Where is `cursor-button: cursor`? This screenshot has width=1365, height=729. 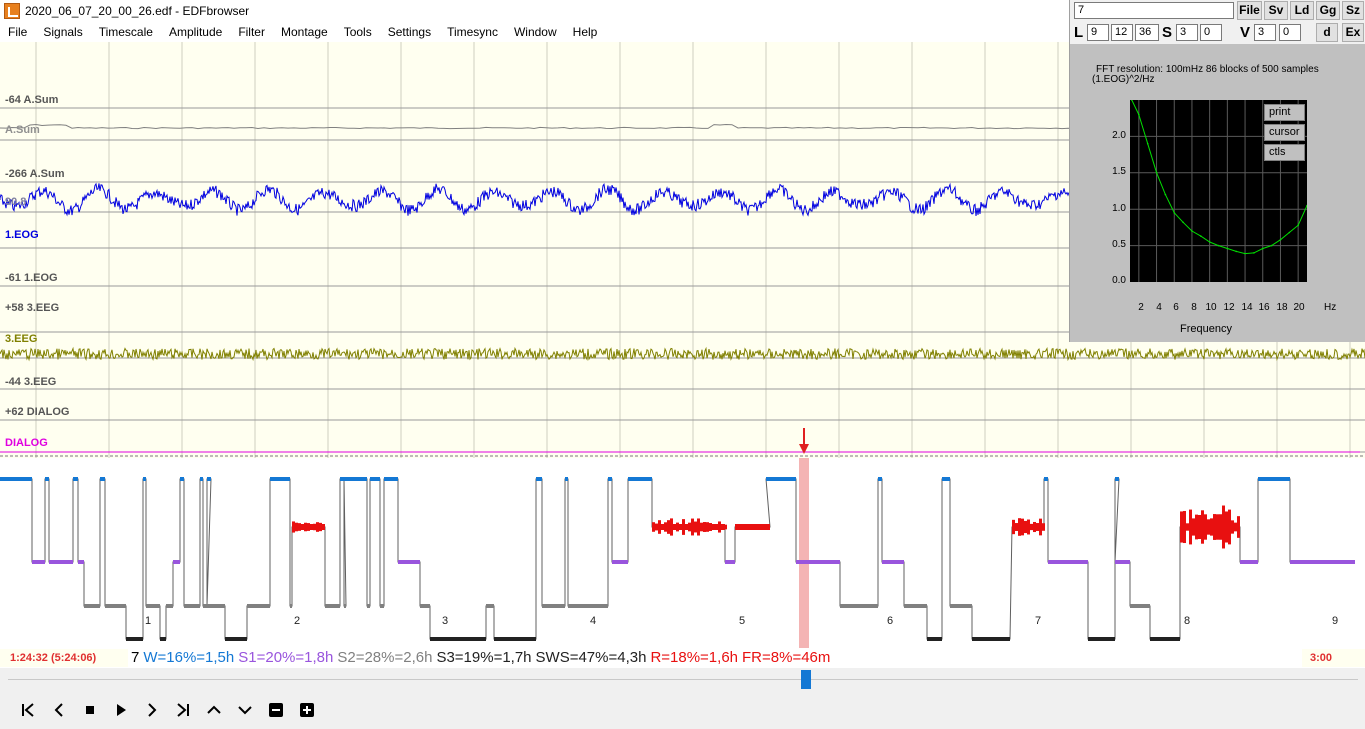
cursor-button: cursor is located at coordinates (1284, 132).